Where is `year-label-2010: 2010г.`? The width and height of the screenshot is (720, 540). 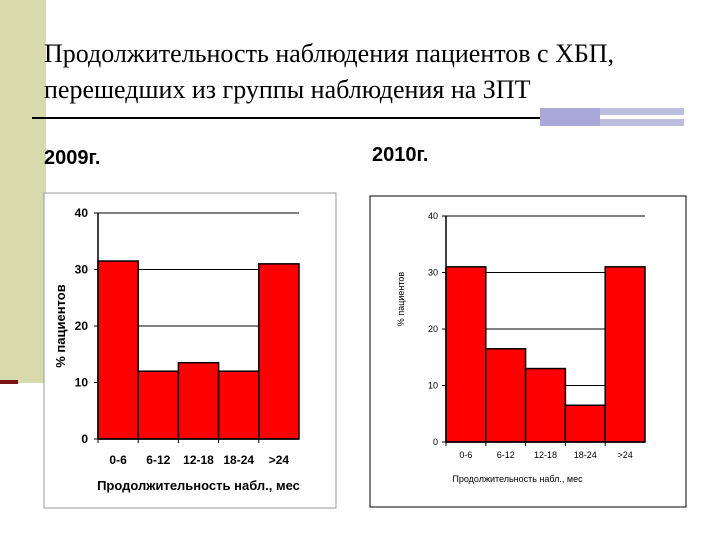
year-label-2010: 2010г. is located at coordinates (400, 155).